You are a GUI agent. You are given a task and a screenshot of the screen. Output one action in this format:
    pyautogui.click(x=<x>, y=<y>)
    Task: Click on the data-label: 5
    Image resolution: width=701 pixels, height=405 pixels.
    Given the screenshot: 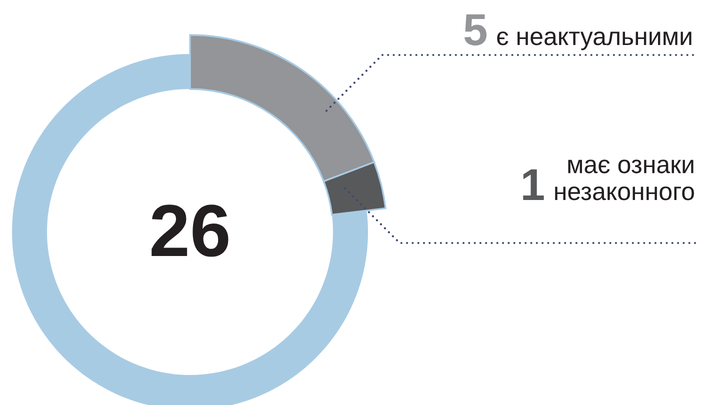 What is the action you would take?
    pyautogui.click(x=475, y=30)
    